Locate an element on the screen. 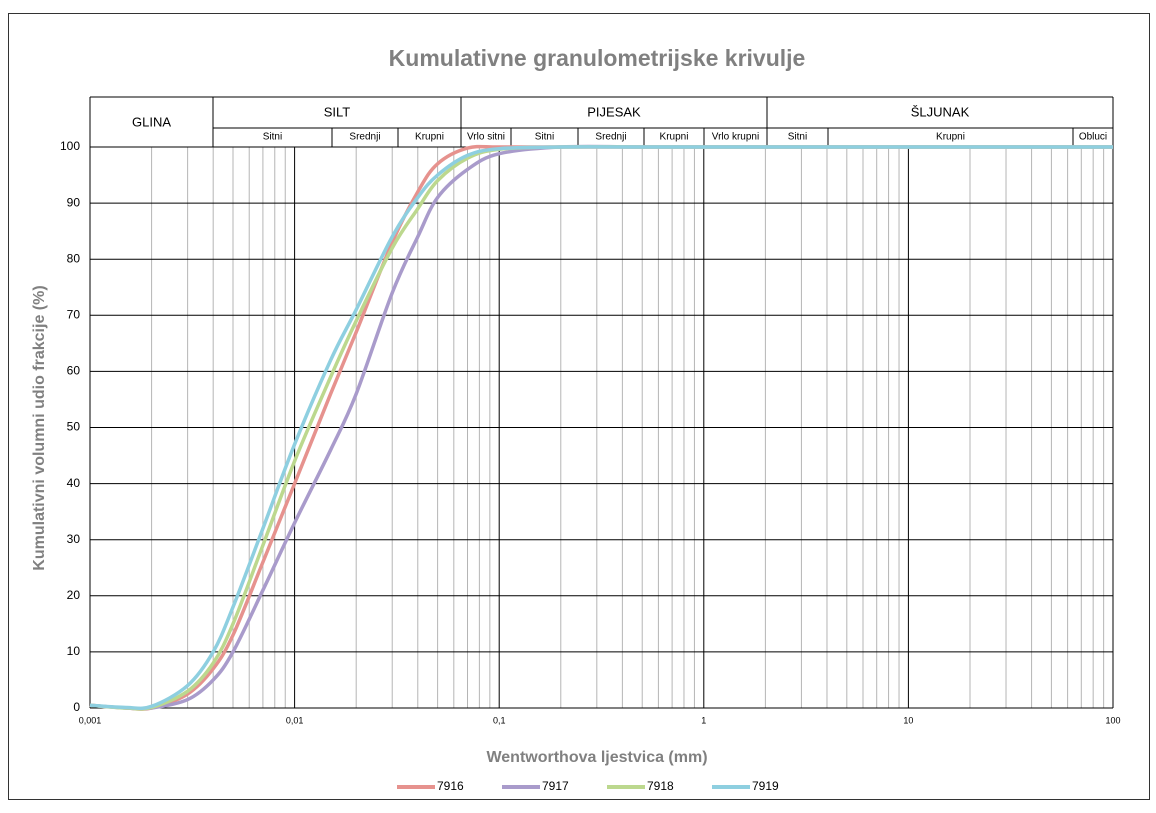  header-group-label: GLINA is located at coordinates (151, 121).